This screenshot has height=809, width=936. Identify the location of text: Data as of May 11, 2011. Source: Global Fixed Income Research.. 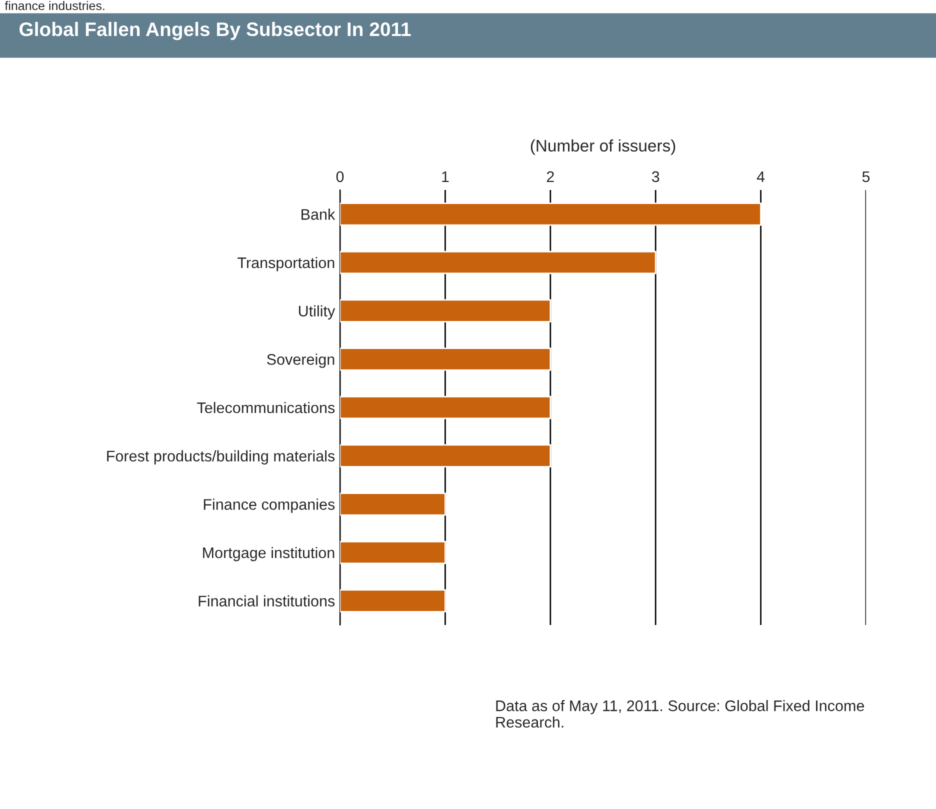
(680, 714).